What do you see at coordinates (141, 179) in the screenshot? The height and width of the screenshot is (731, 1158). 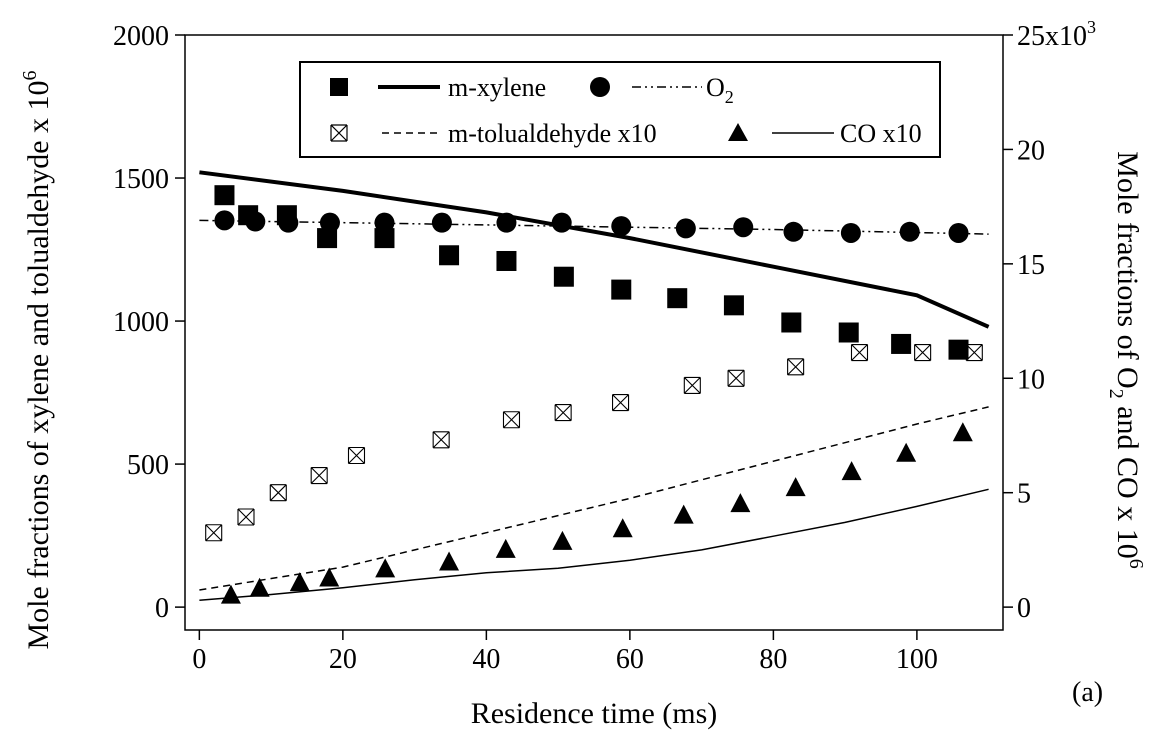 I see `y-left-tick-label: 1500` at bounding box center [141, 179].